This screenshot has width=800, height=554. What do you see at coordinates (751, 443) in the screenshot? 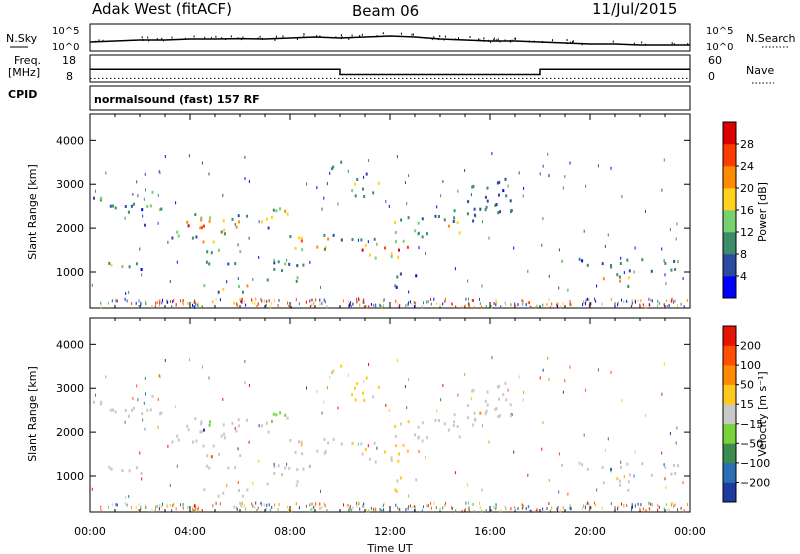
I see `velocity-colorbar-tick-label: −50` at bounding box center [751, 443].